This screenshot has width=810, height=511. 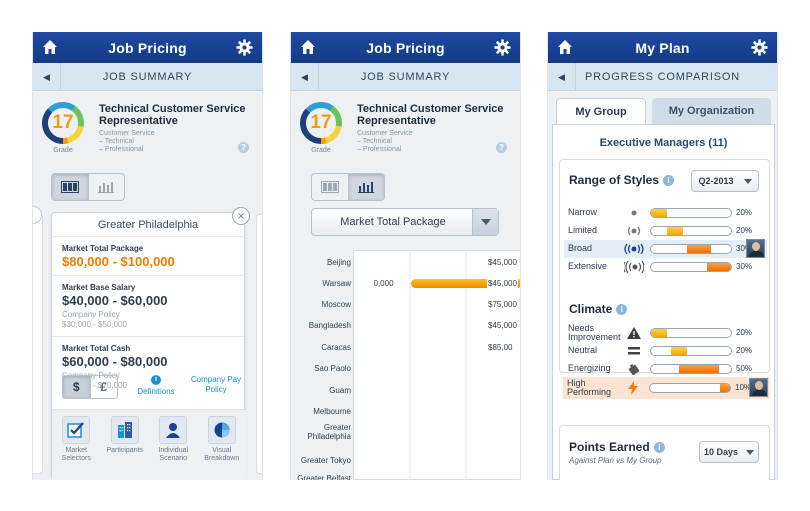 What do you see at coordinates (465, 283) in the screenshot?
I see `chart-range-bar` at bounding box center [465, 283].